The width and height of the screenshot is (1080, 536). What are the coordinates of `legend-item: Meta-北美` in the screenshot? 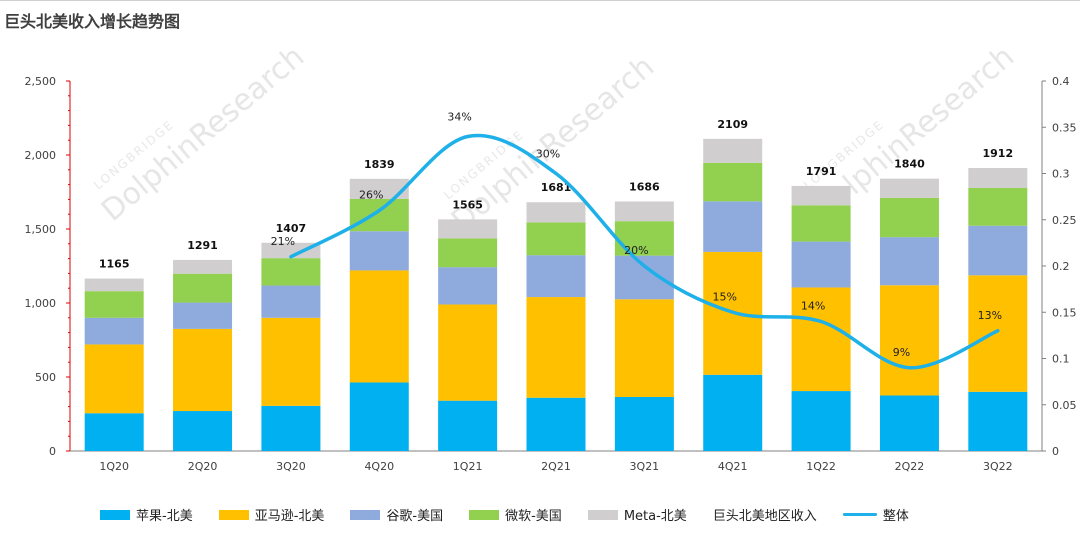 It's located at (637, 514).